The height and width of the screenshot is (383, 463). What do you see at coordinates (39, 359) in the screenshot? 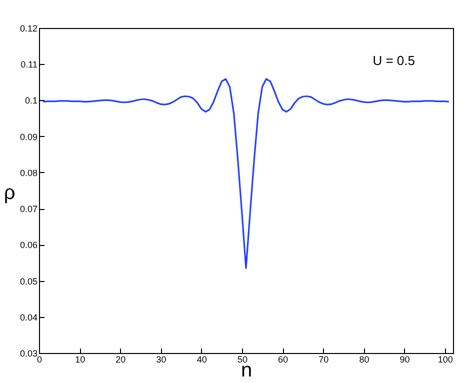
I see `x-tick-label: 0` at bounding box center [39, 359].